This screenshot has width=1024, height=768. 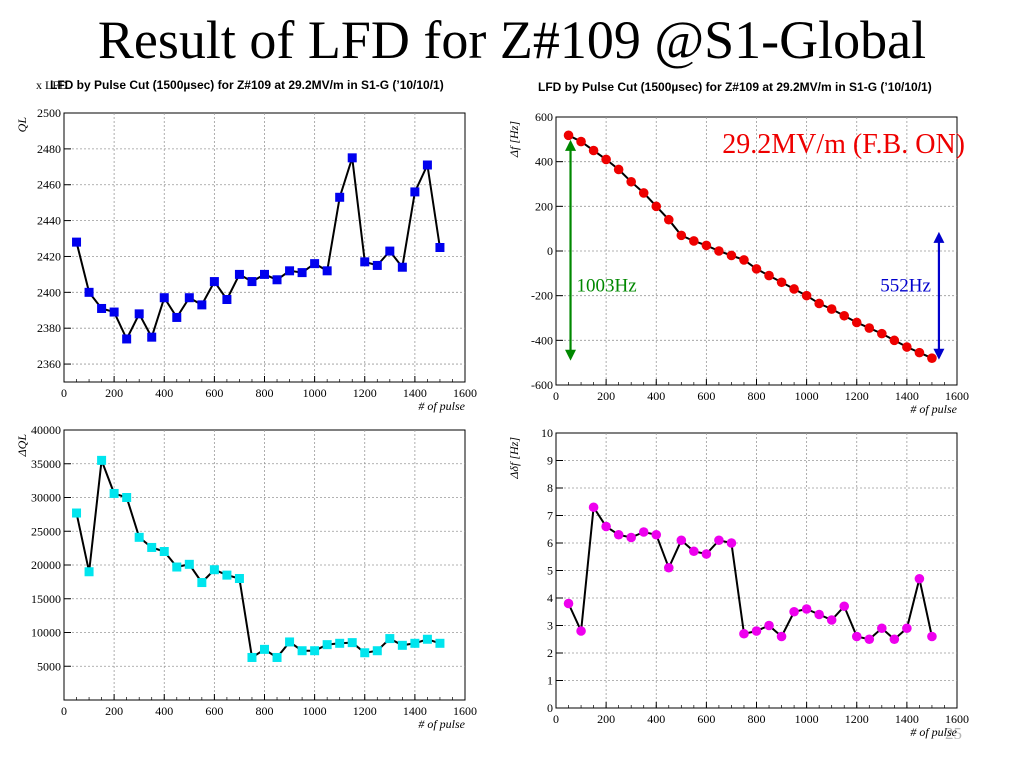 What do you see at coordinates (46, 430) in the screenshot?
I see `y-tick-label: 40000` at bounding box center [46, 430].